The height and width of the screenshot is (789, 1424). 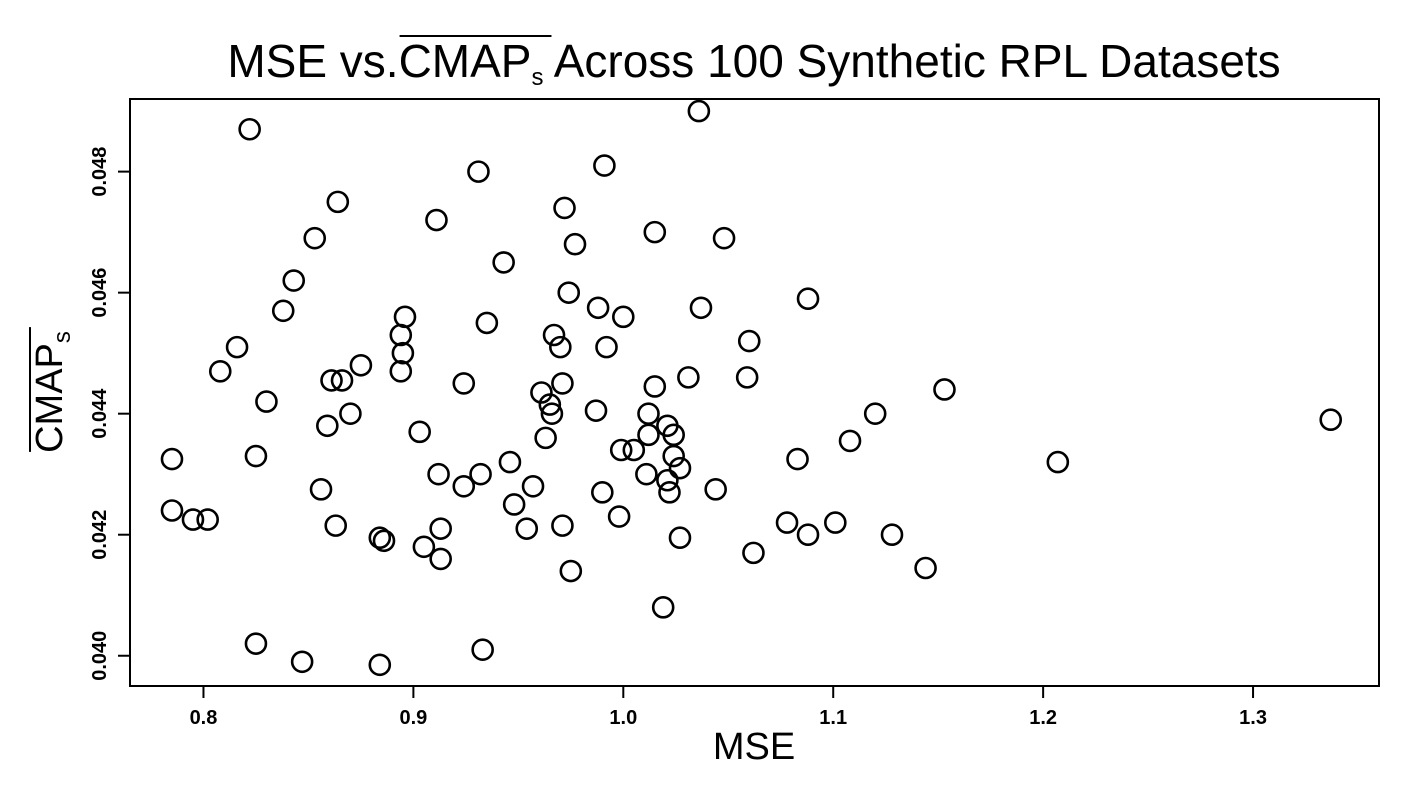 I want to click on y-tick-label: 0.044, so click(x=100, y=413).